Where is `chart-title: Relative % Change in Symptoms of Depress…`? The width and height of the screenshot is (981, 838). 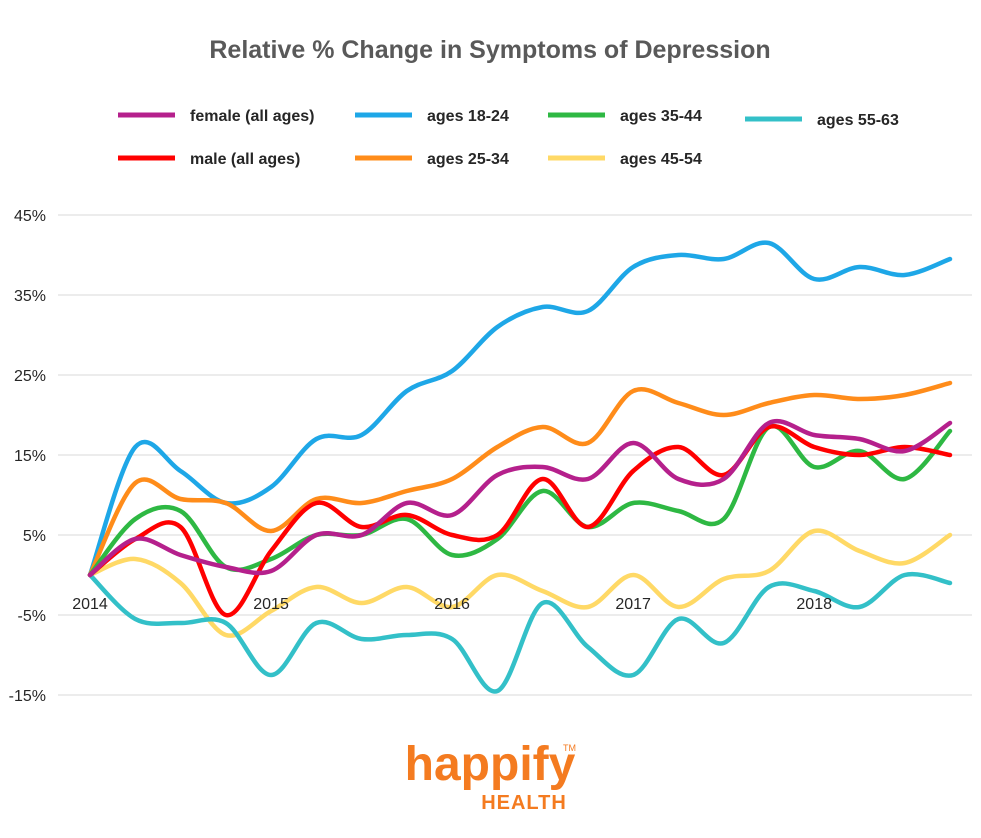
chart-title: Relative % Change in Symptoms of Depress… is located at coordinates (489, 50).